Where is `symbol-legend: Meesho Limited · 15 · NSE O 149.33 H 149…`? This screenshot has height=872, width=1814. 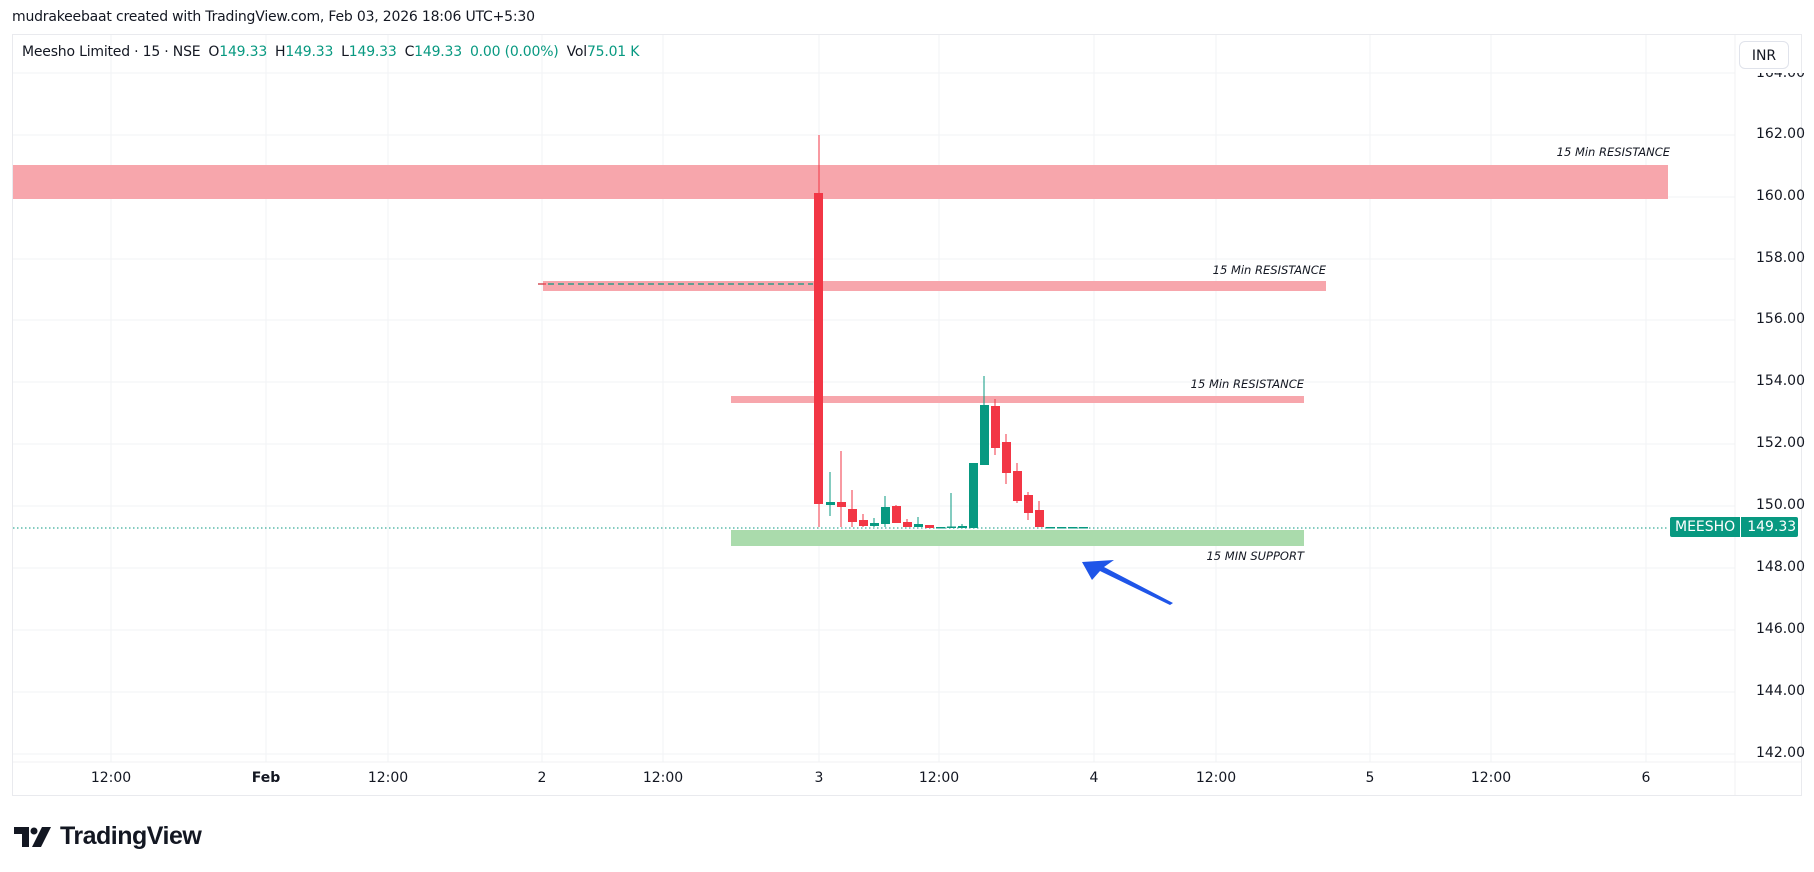 symbol-legend: Meesho Limited · 15 · NSE O 149.33 H 149… is located at coordinates (330, 52).